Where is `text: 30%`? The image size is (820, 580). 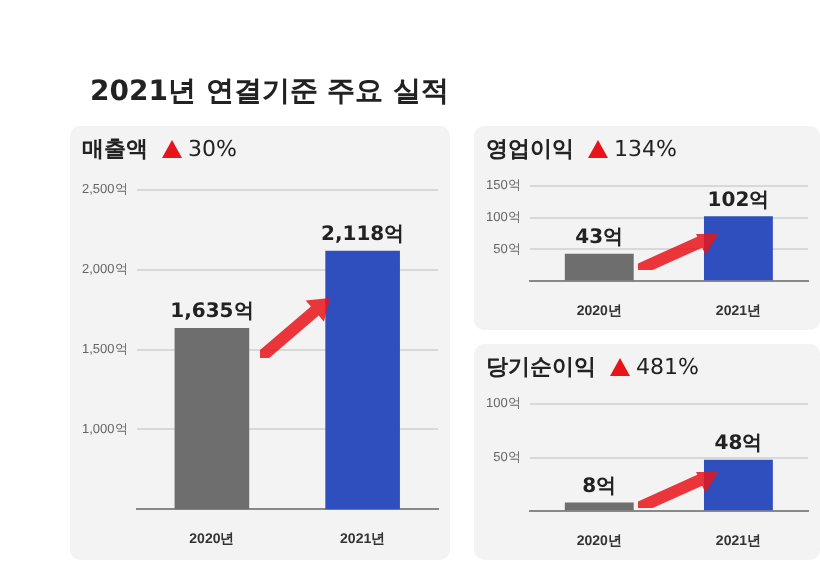 text: 30% is located at coordinates (212, 149).